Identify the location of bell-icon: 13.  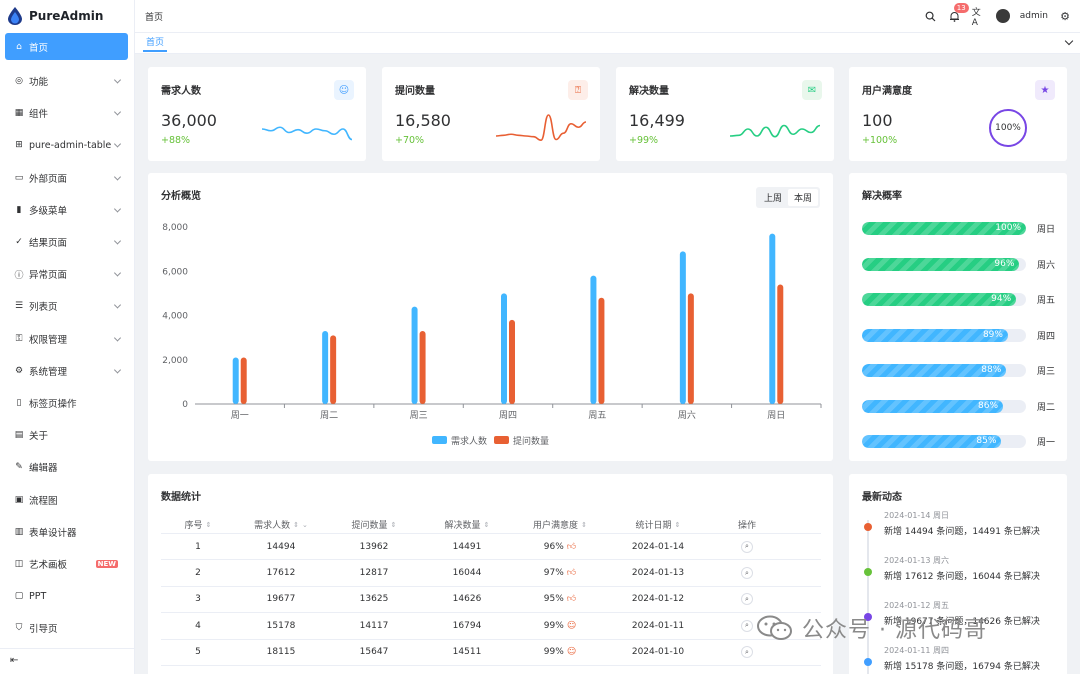
(958, 13).